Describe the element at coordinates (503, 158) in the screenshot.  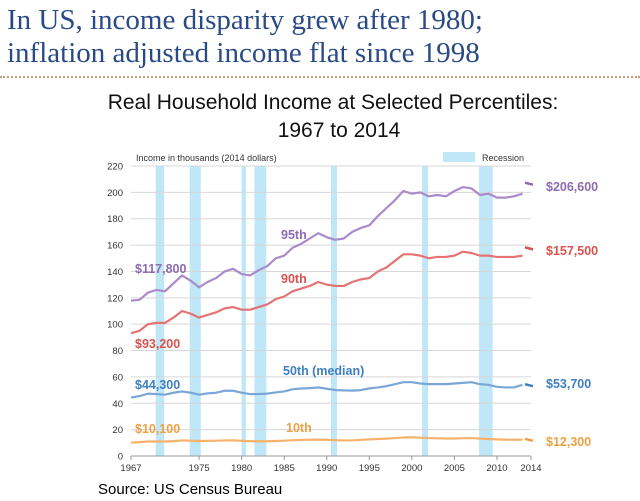
I see `legend-label: Recession` at that location.